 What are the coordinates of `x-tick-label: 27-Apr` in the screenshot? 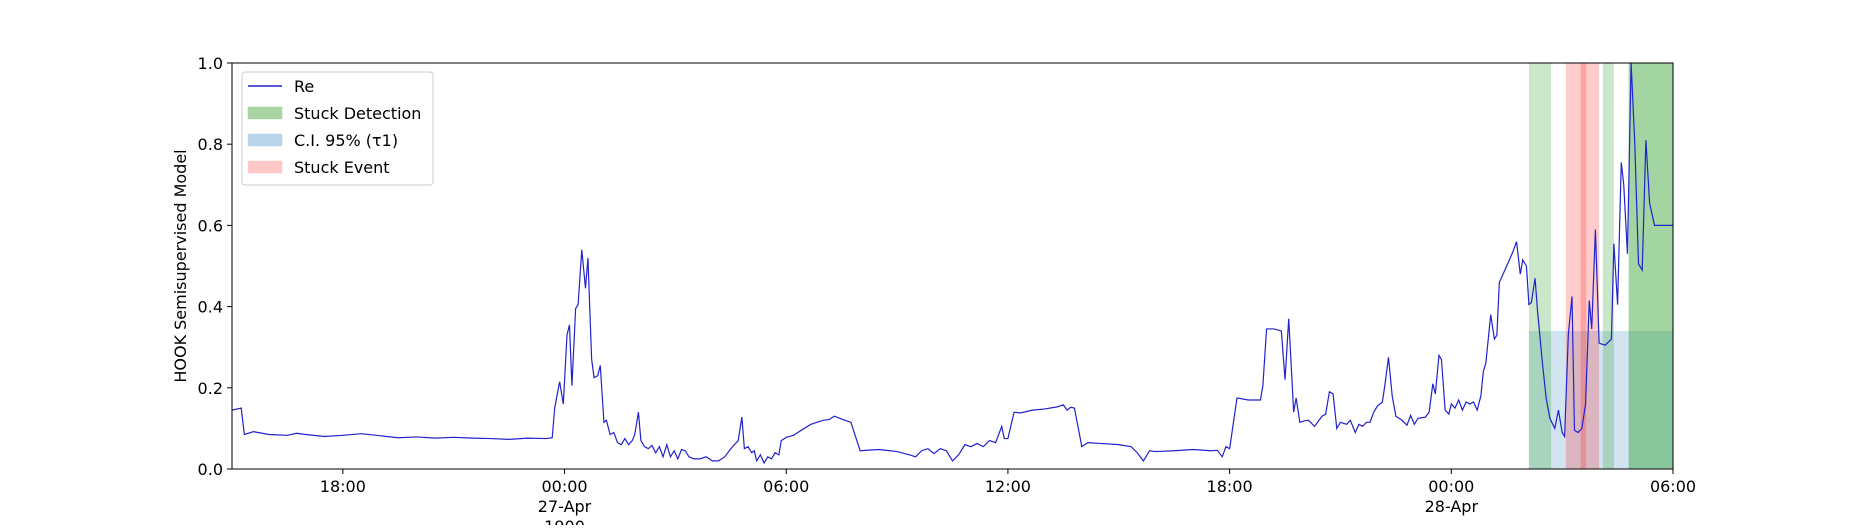 It's located at (565, 506).